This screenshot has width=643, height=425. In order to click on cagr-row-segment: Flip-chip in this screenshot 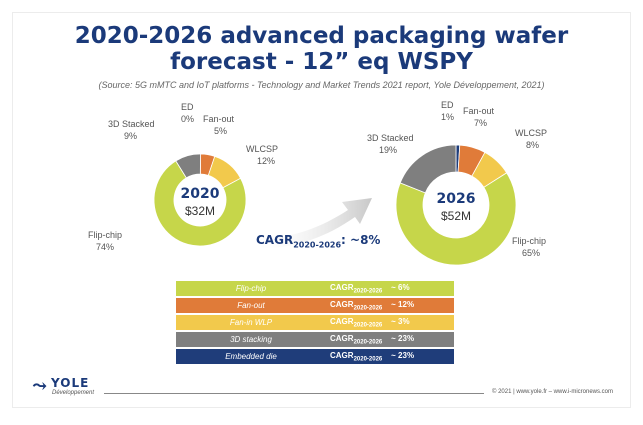, I will do `click(251, 288)`.